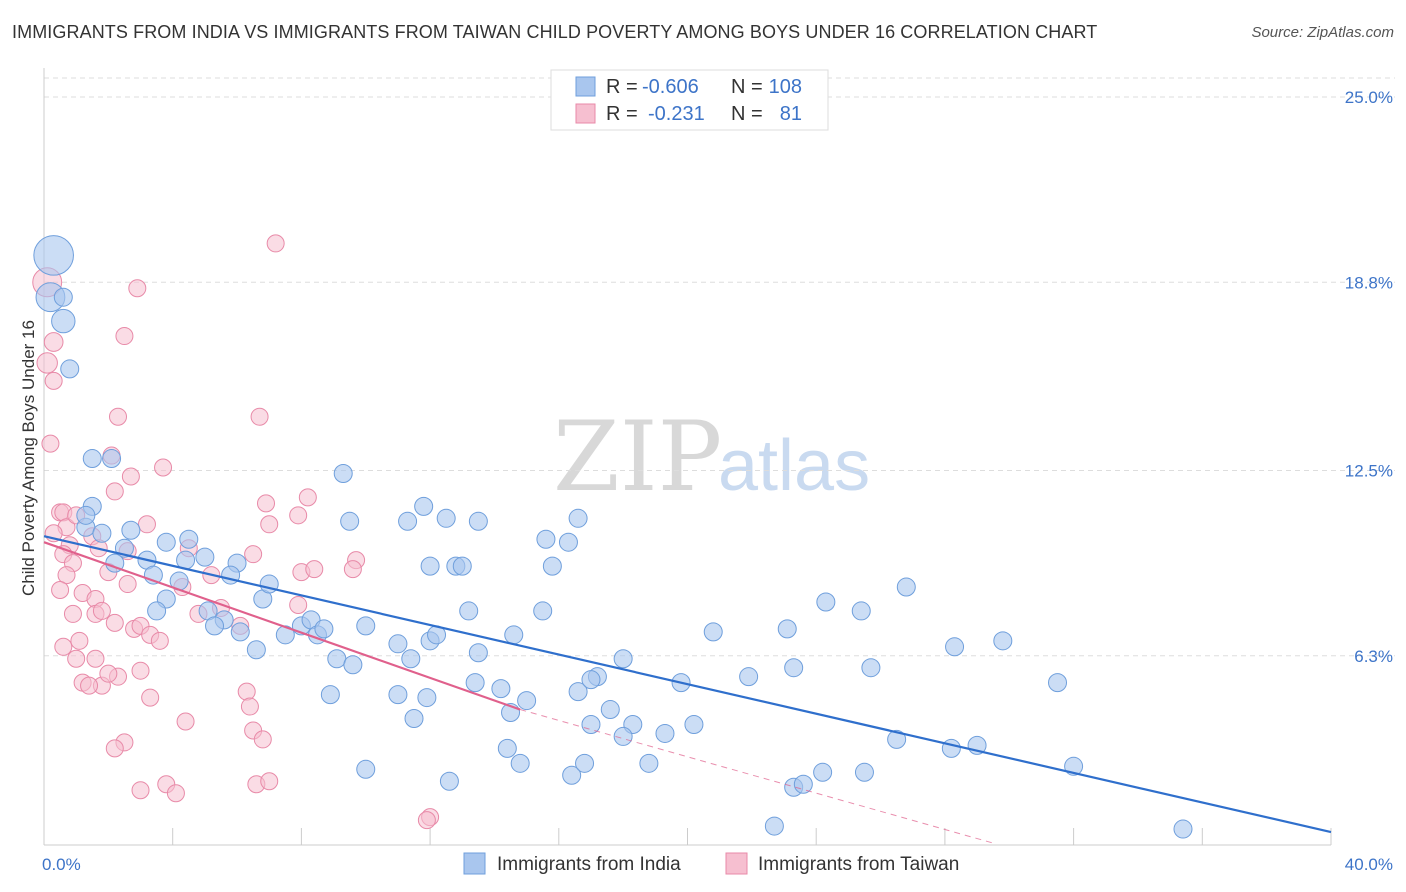 Image resolution: width=1406 pixels, height=892 pixels. I want to click on legend: R = -0.606 N = 108 R = -0.231 N = 81, so click(689, 100).